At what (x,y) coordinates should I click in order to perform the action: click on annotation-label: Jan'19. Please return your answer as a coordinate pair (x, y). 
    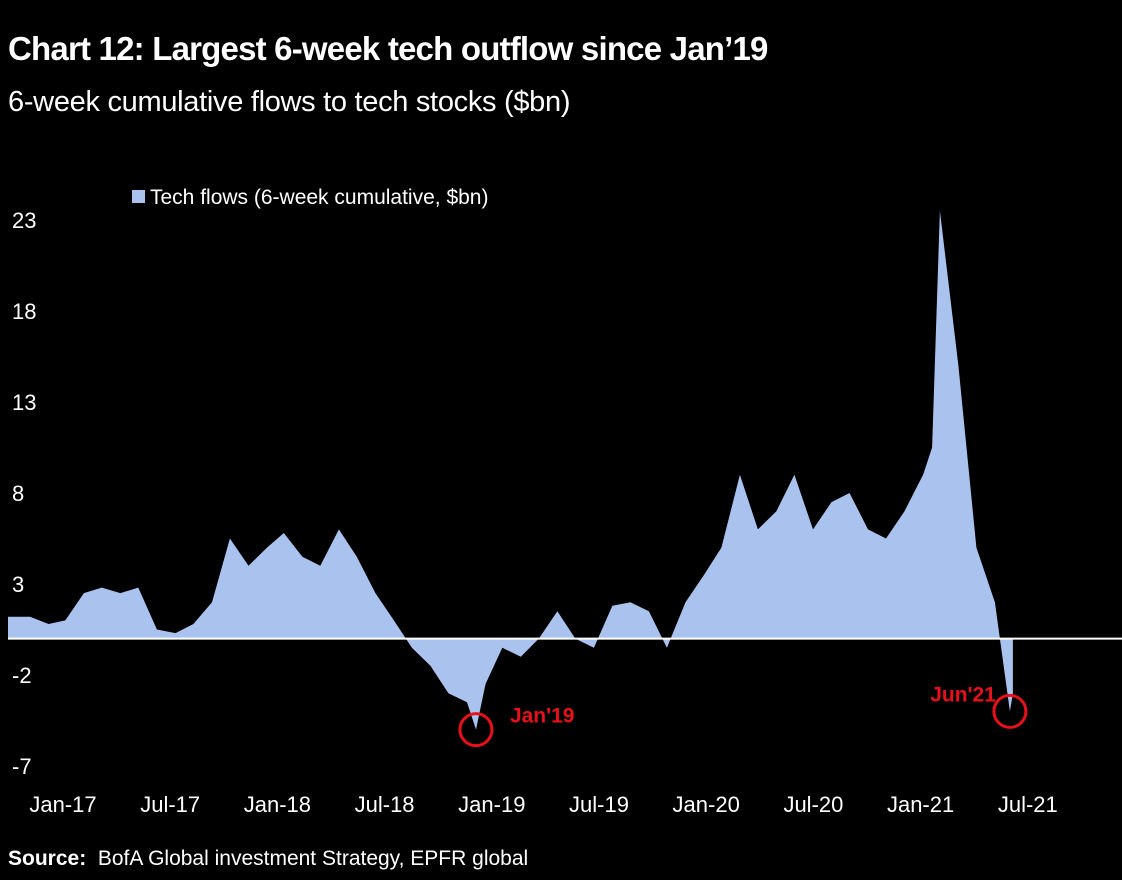
    Looking at the image, I should click on (542, 716).